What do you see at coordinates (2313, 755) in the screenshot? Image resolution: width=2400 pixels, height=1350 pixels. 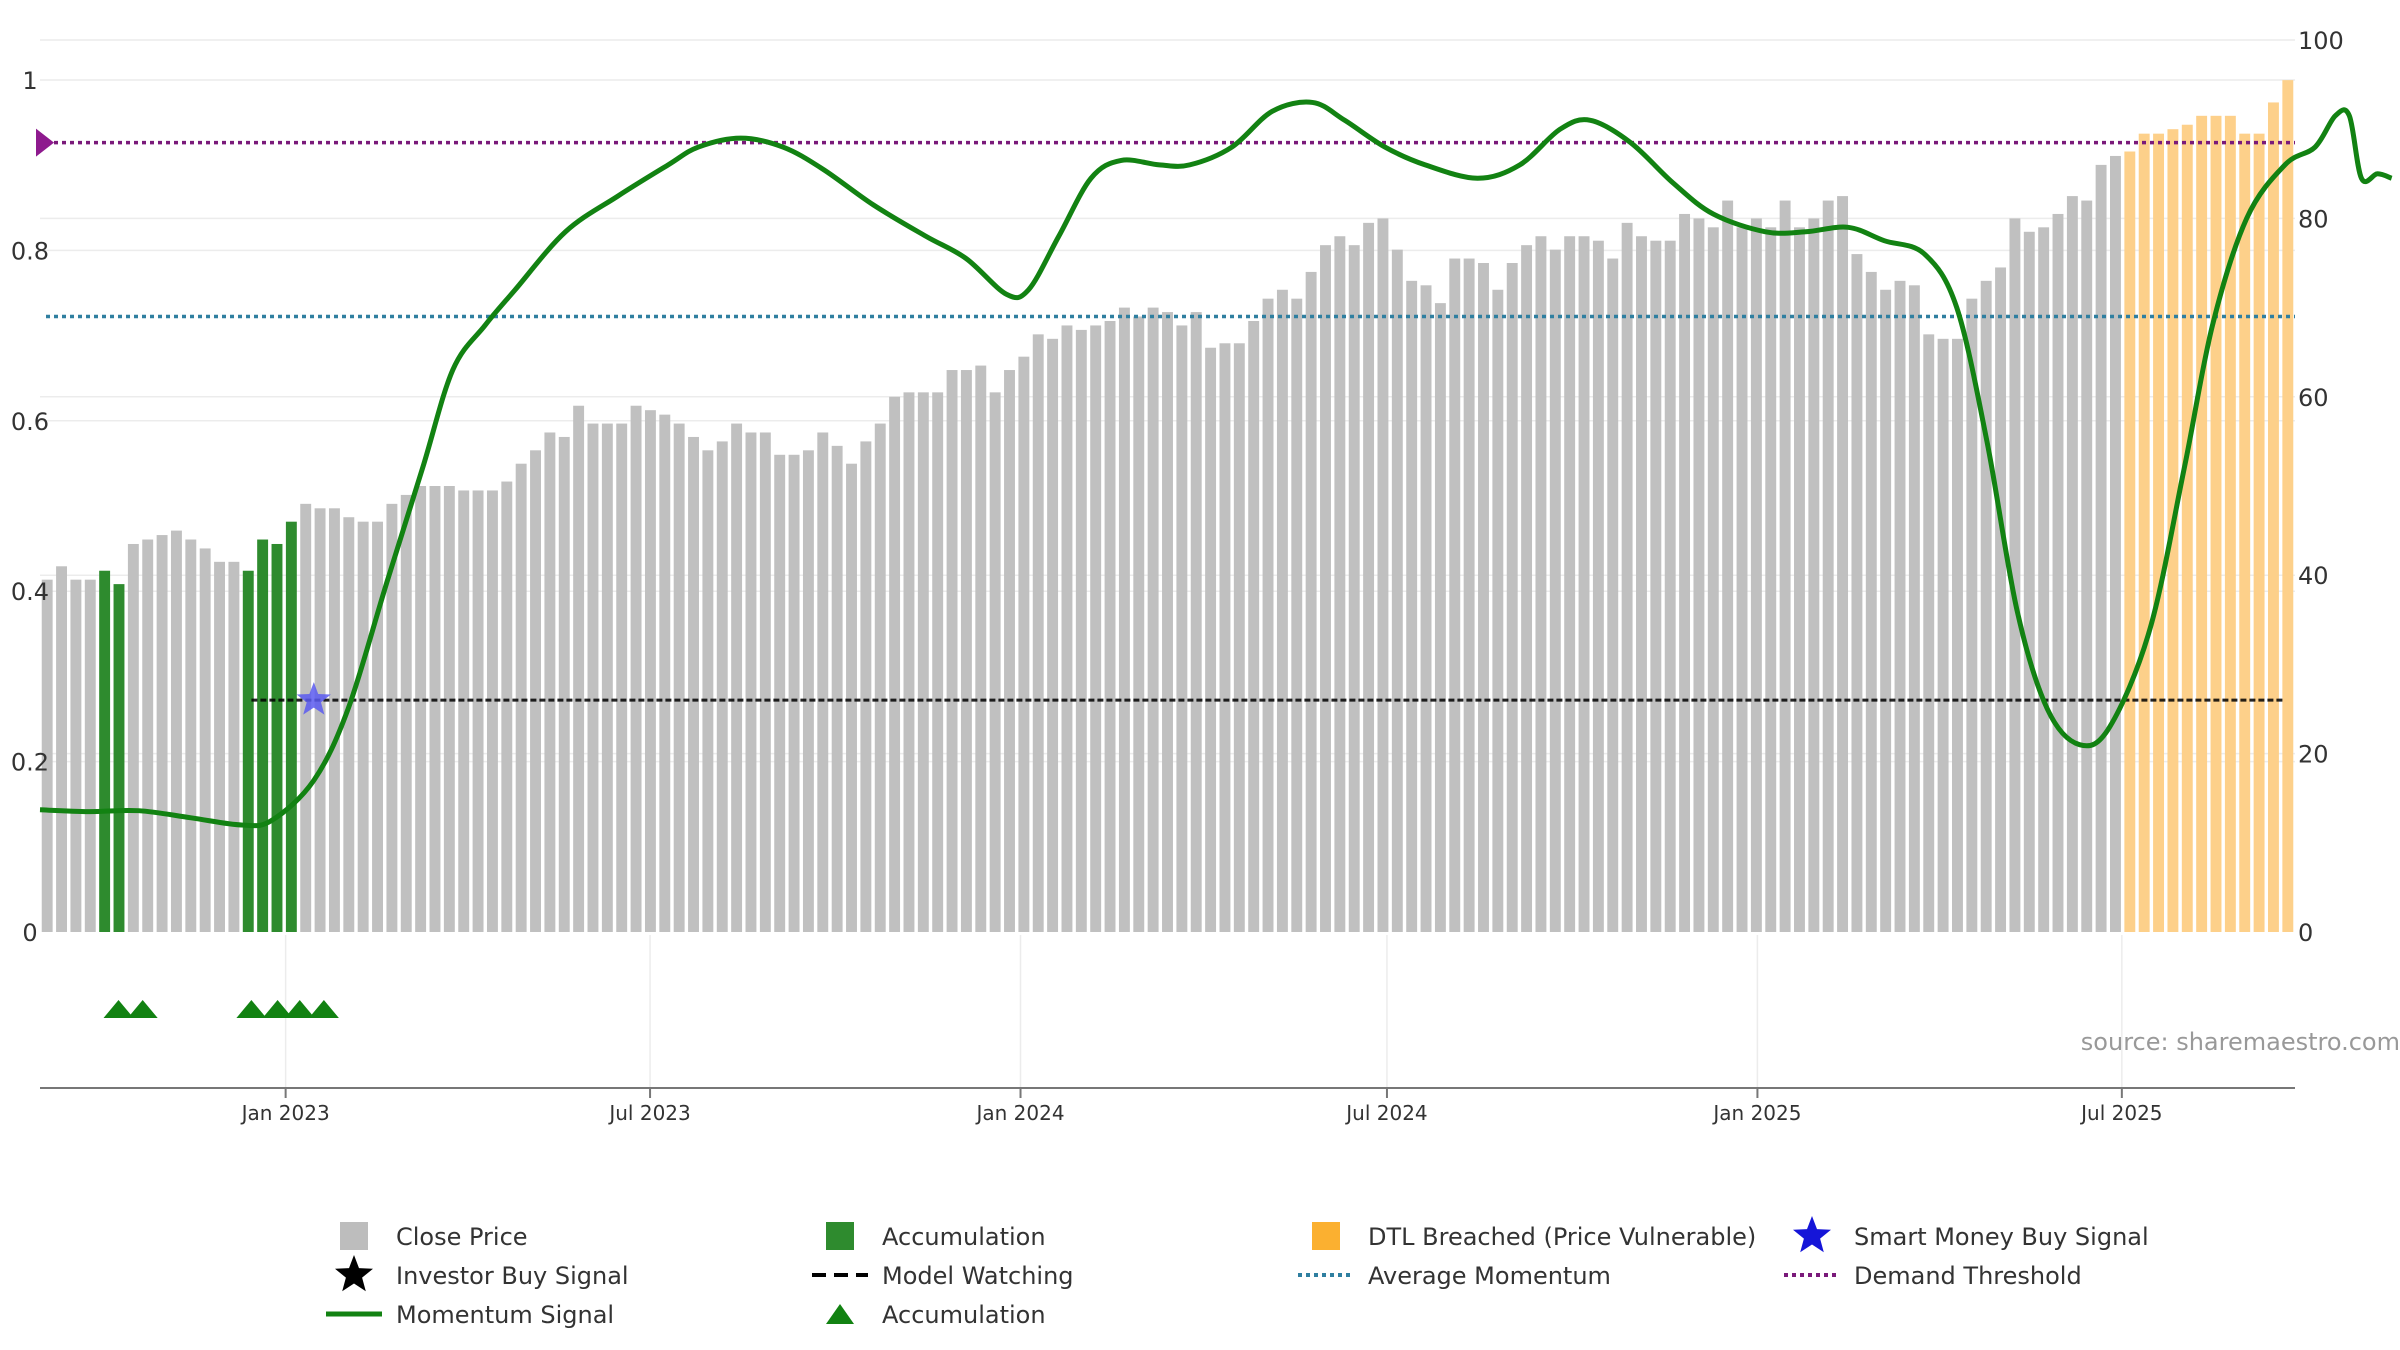 I see `right-tick-label: 20` at bounding box center [2313, 755].